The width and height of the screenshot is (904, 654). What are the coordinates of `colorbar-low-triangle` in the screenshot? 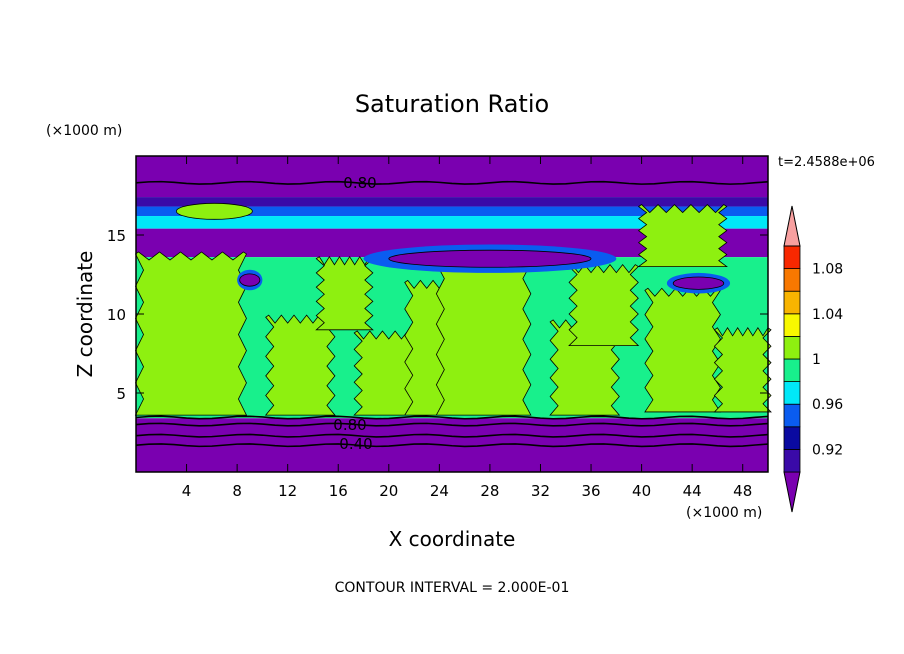 It's located at (792, 492).